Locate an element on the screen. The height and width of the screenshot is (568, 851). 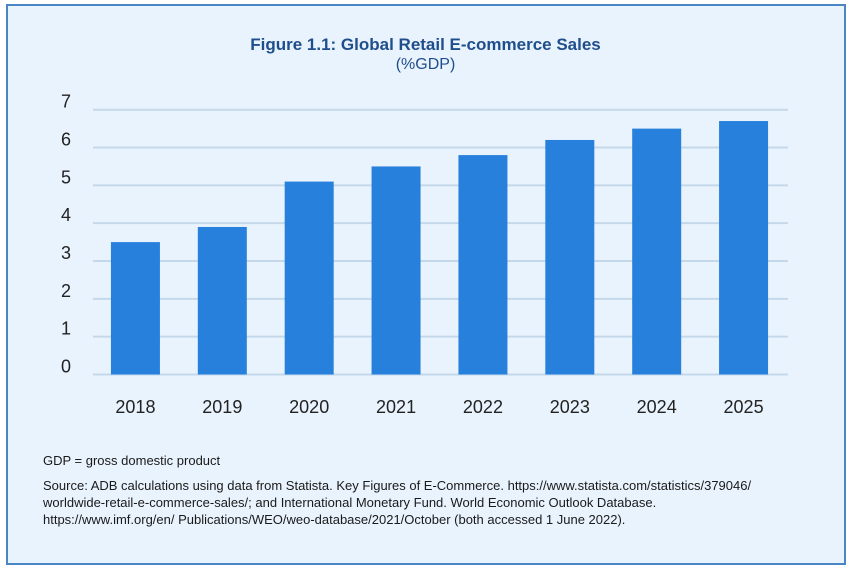
x-tick-label: 2020 is located at coordinates (309, 407).